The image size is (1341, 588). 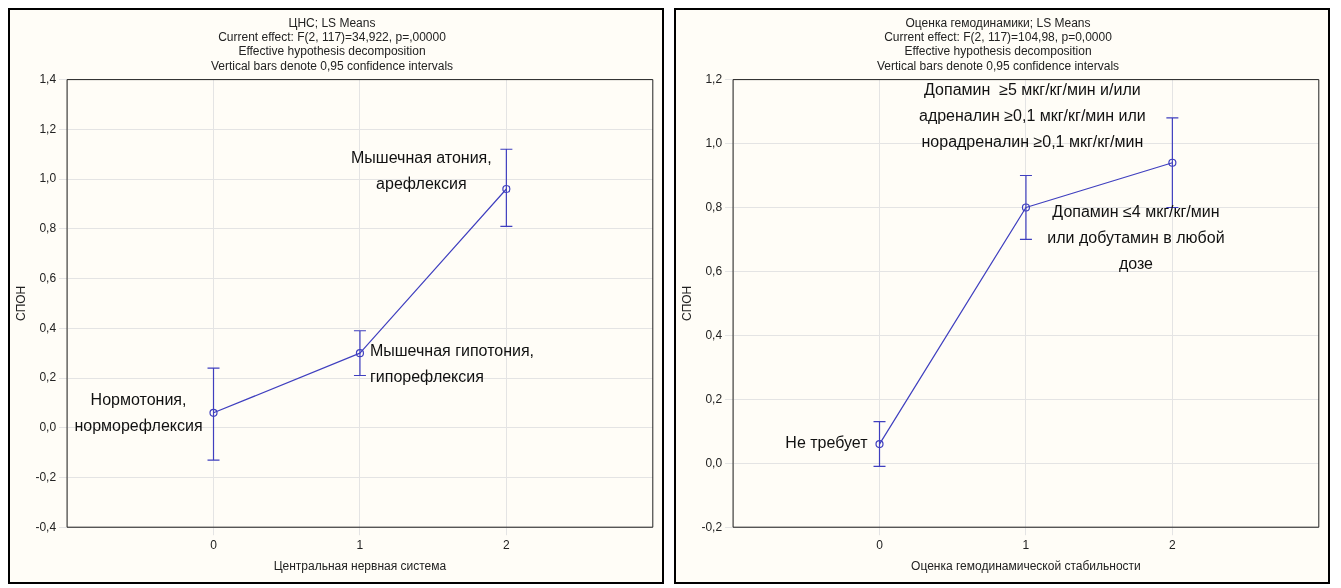 What do you see at coordinates (998, 22) in the screenshot?
I see `chart-title: Оценка гемодинамики; LS Means` at bounding box center [998, 22].